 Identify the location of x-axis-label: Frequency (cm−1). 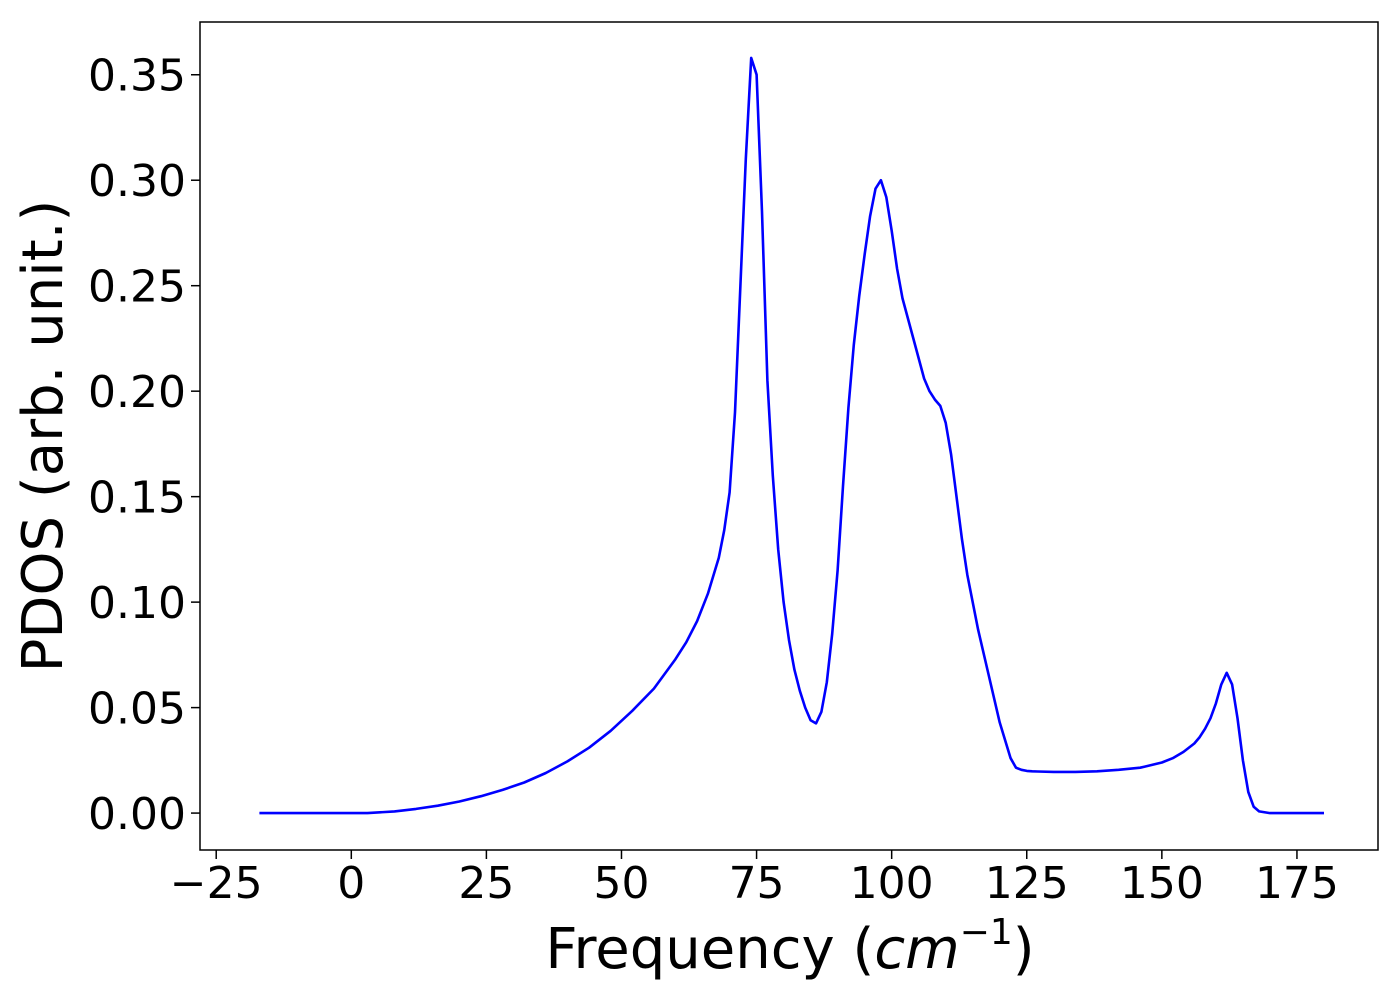
(789, 947).